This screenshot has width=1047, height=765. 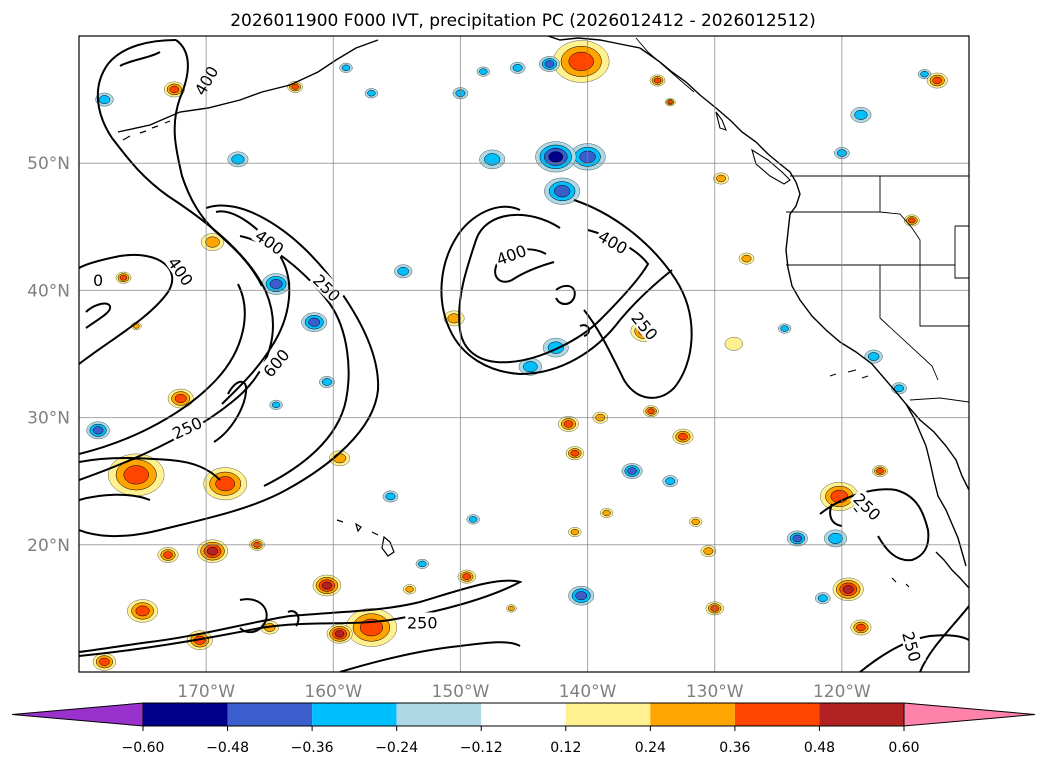 What do you see at coordinates (721, 121) in the screenshot?
I see `haida-gwaii` at bounding box center [721, 121].